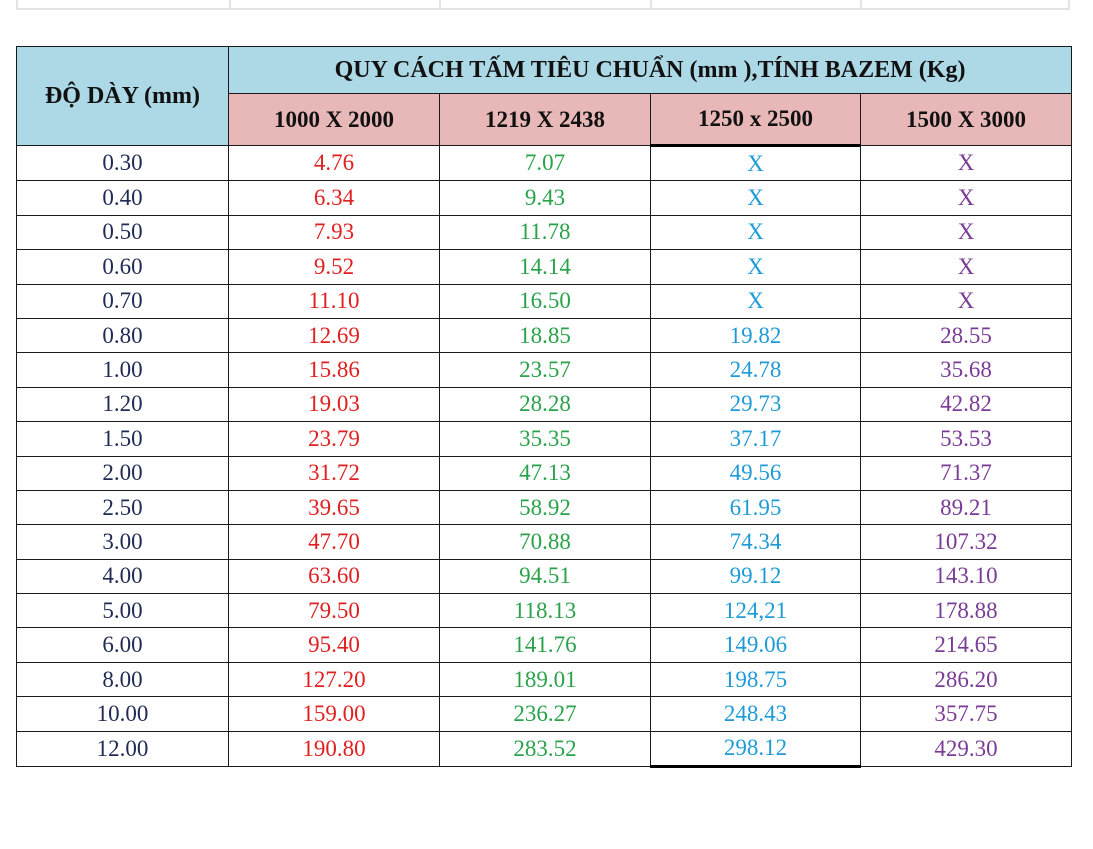 The image size is (1093, 849). I want to click on weight-cell-1000x2000: 79.50, so click(334, 611).